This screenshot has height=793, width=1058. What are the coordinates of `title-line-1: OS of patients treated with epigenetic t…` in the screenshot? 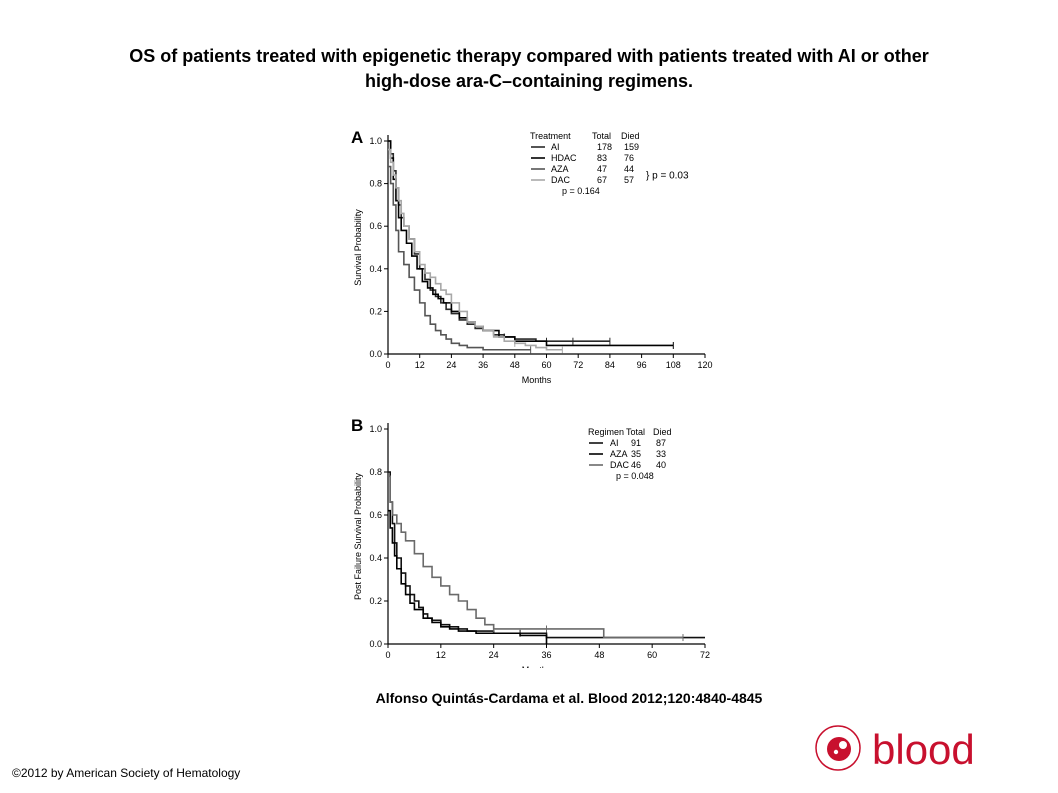 It's located at (529, 56).